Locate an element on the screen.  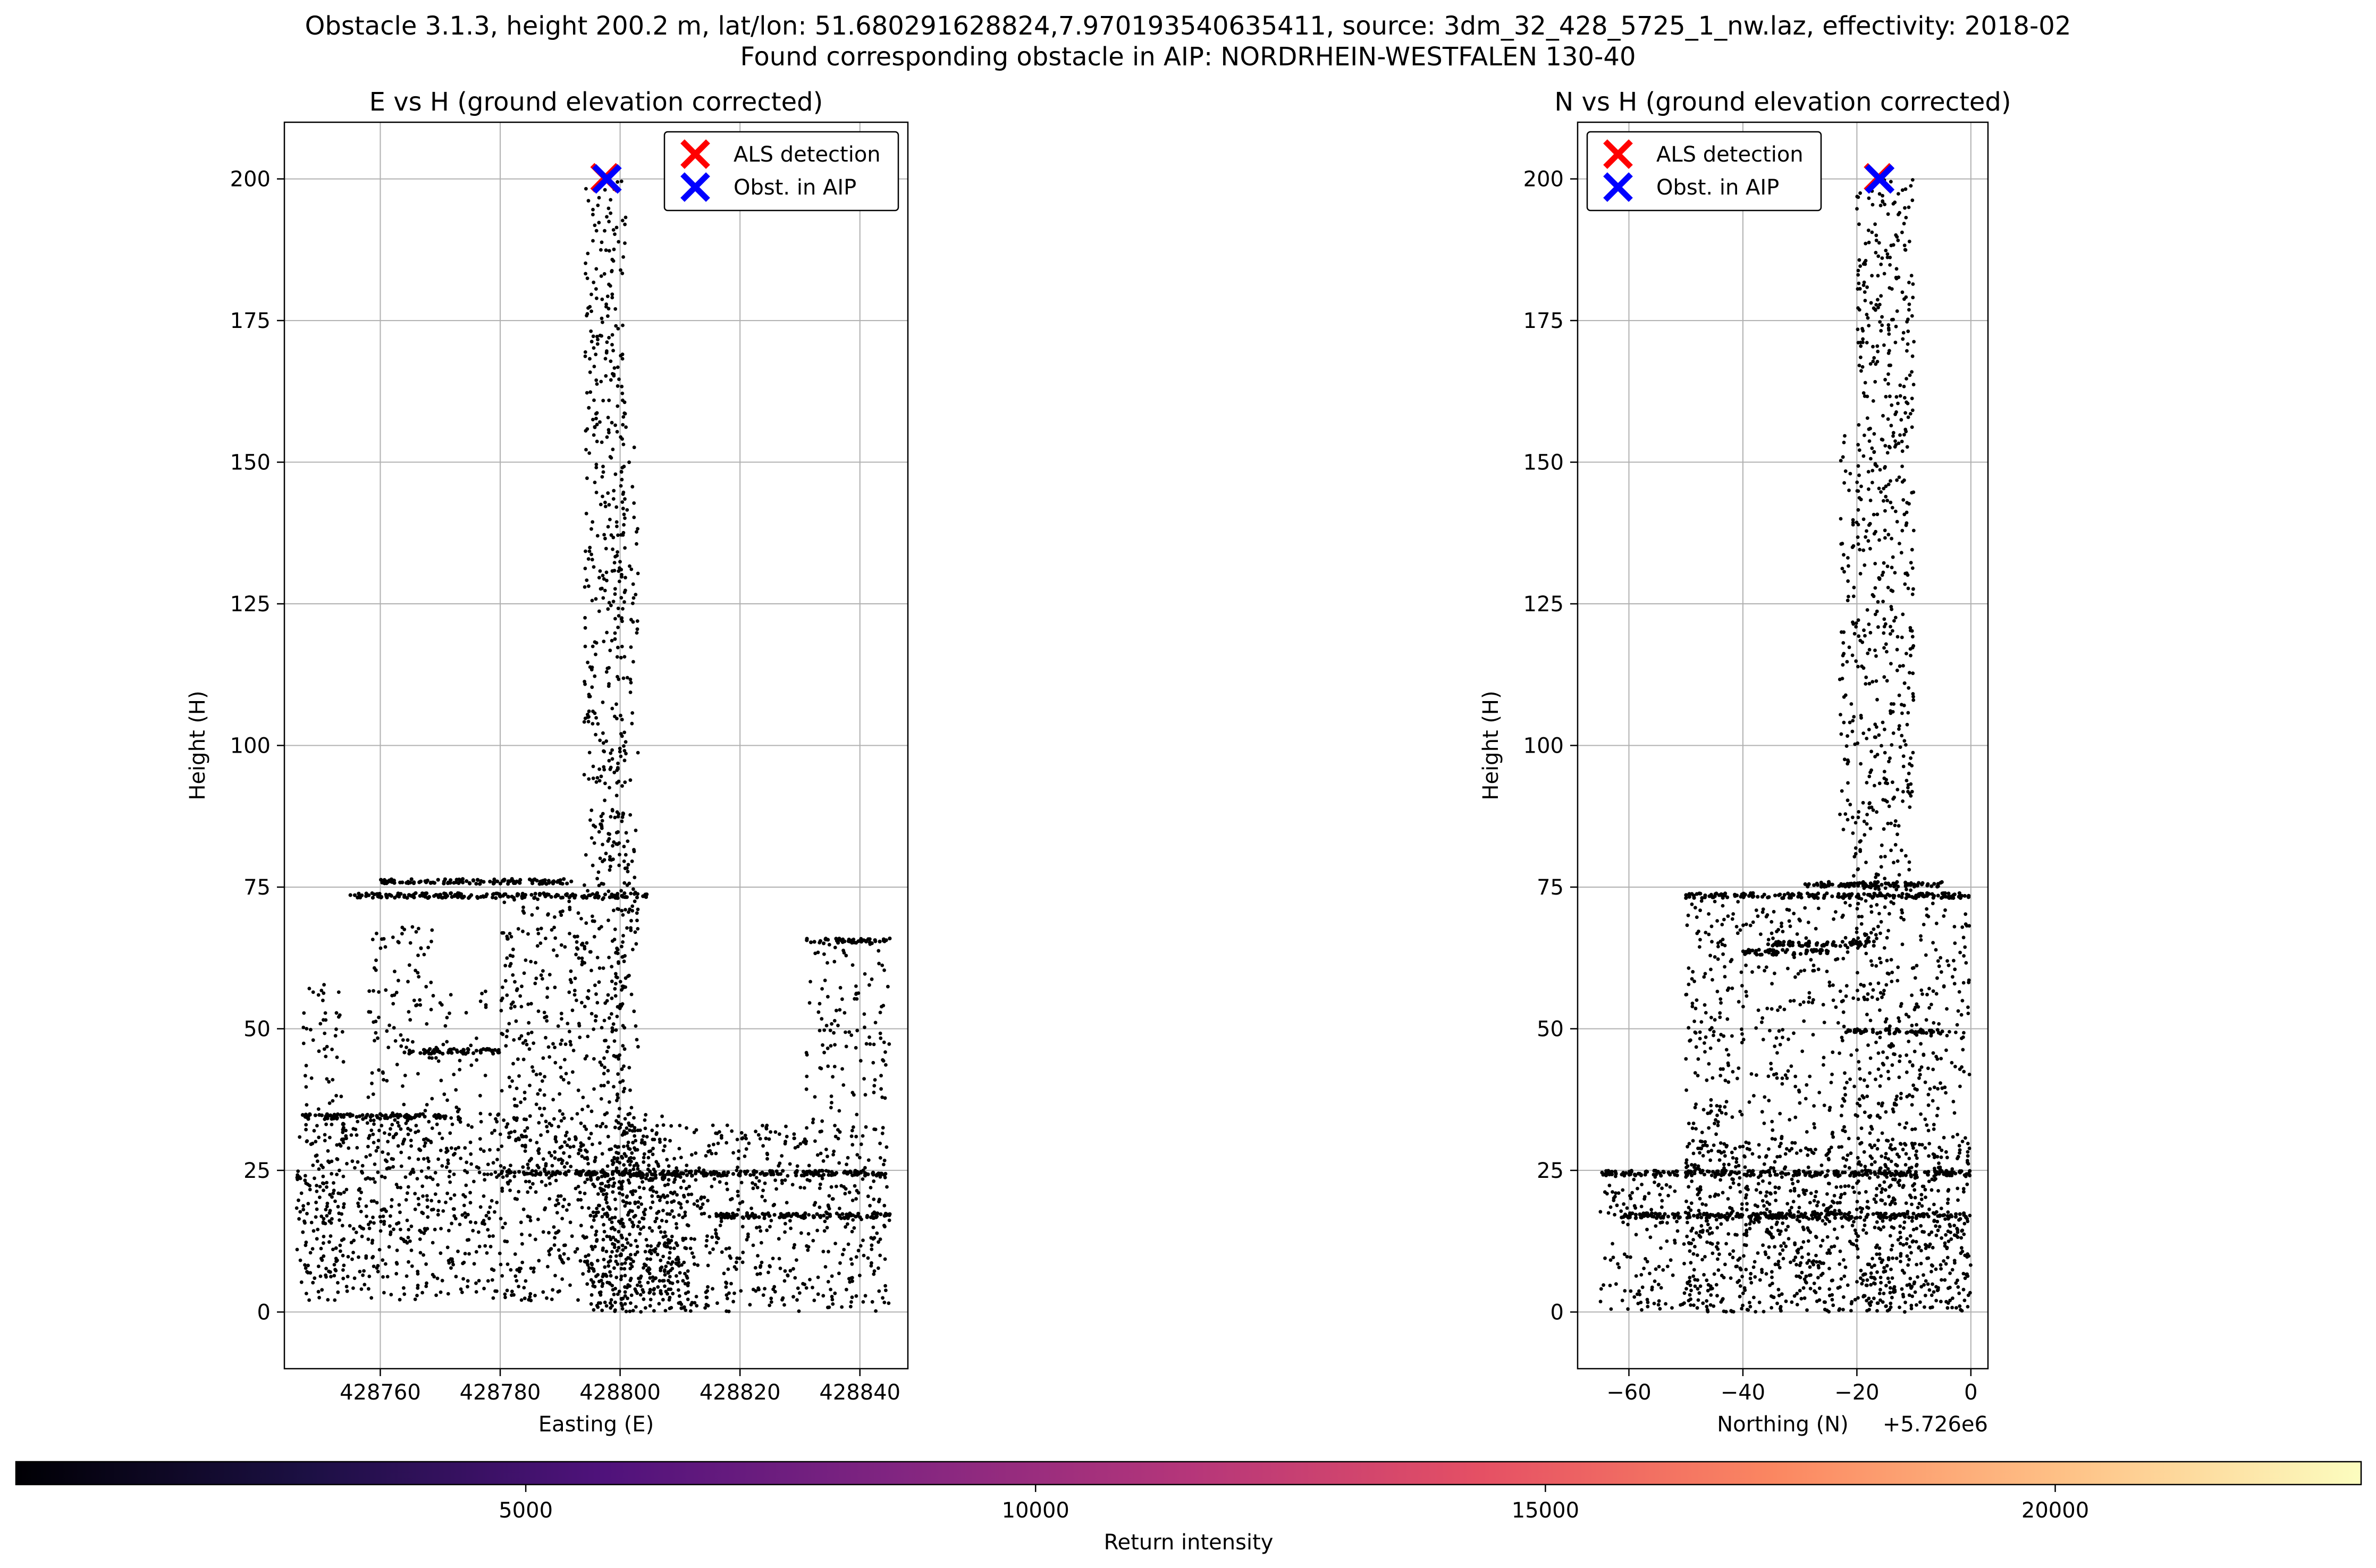
point-e-vs-h-2032 is located at coordinates (353, 1129).